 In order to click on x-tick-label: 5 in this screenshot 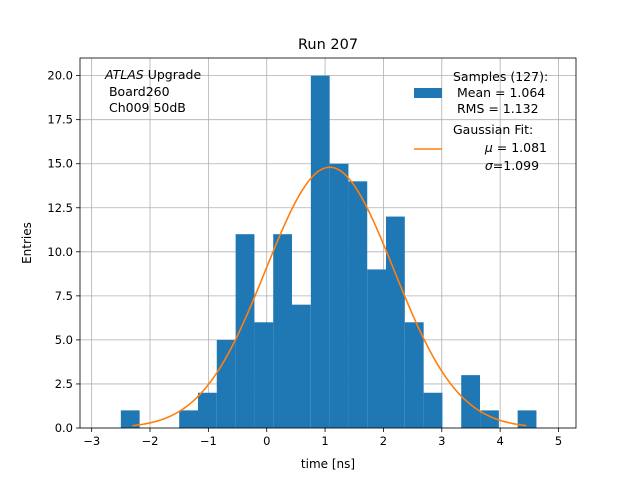, I will do `click(558, 441)`.